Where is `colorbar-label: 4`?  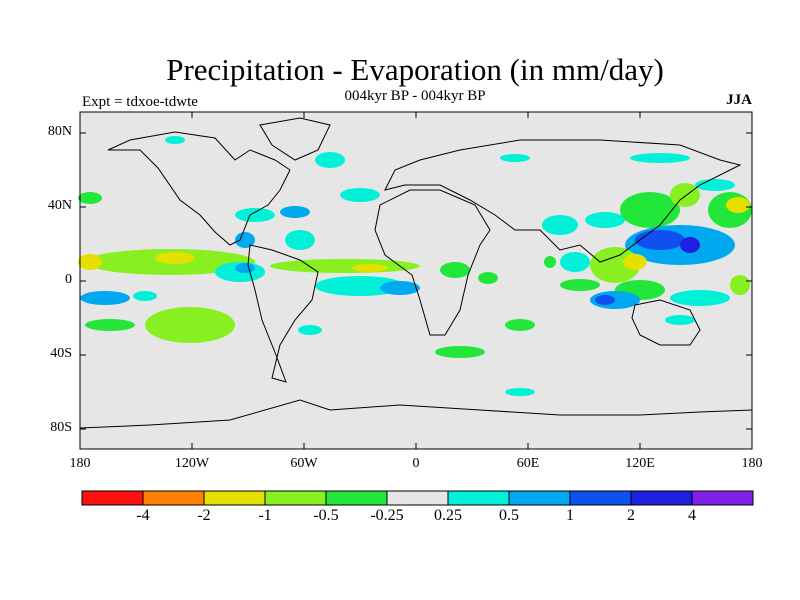 colorbar-label: 4 is located at coordinates (692, 515).